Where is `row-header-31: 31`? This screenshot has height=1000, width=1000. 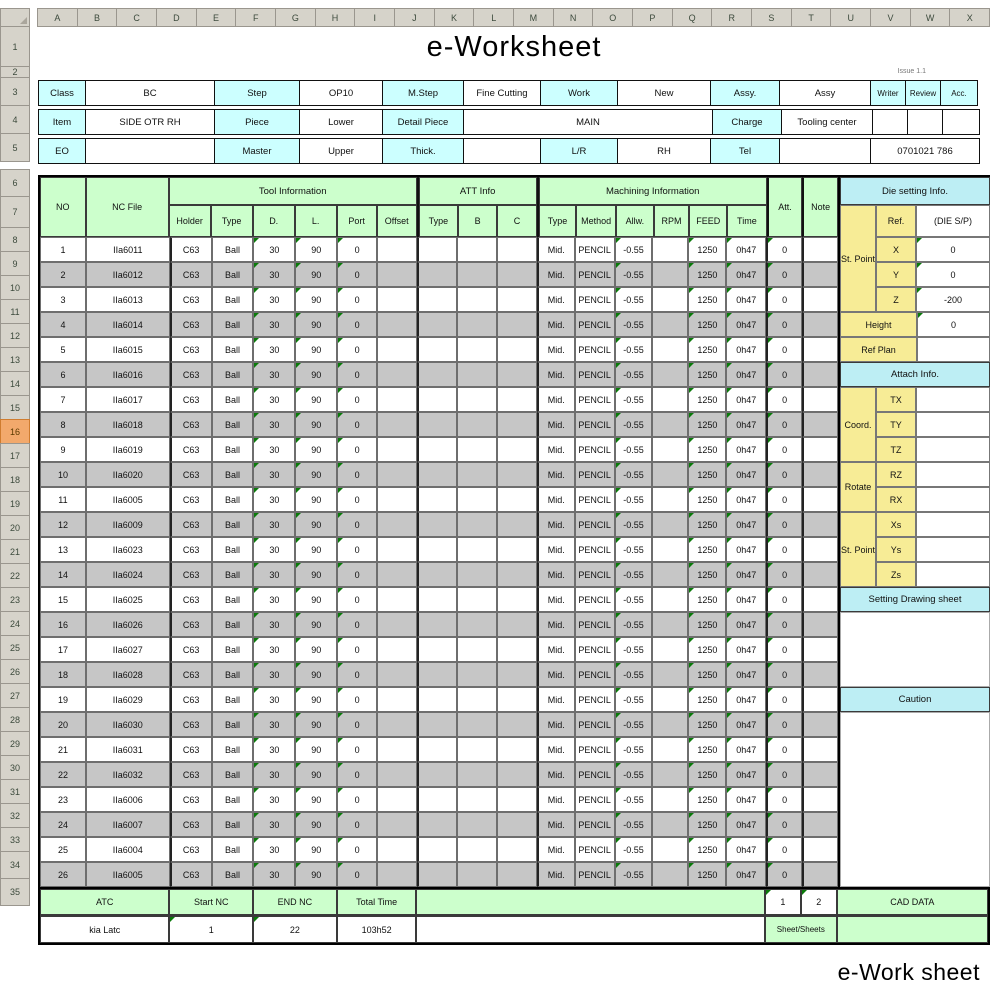
row-header-31: 31 is located at coordinates (15, 791).